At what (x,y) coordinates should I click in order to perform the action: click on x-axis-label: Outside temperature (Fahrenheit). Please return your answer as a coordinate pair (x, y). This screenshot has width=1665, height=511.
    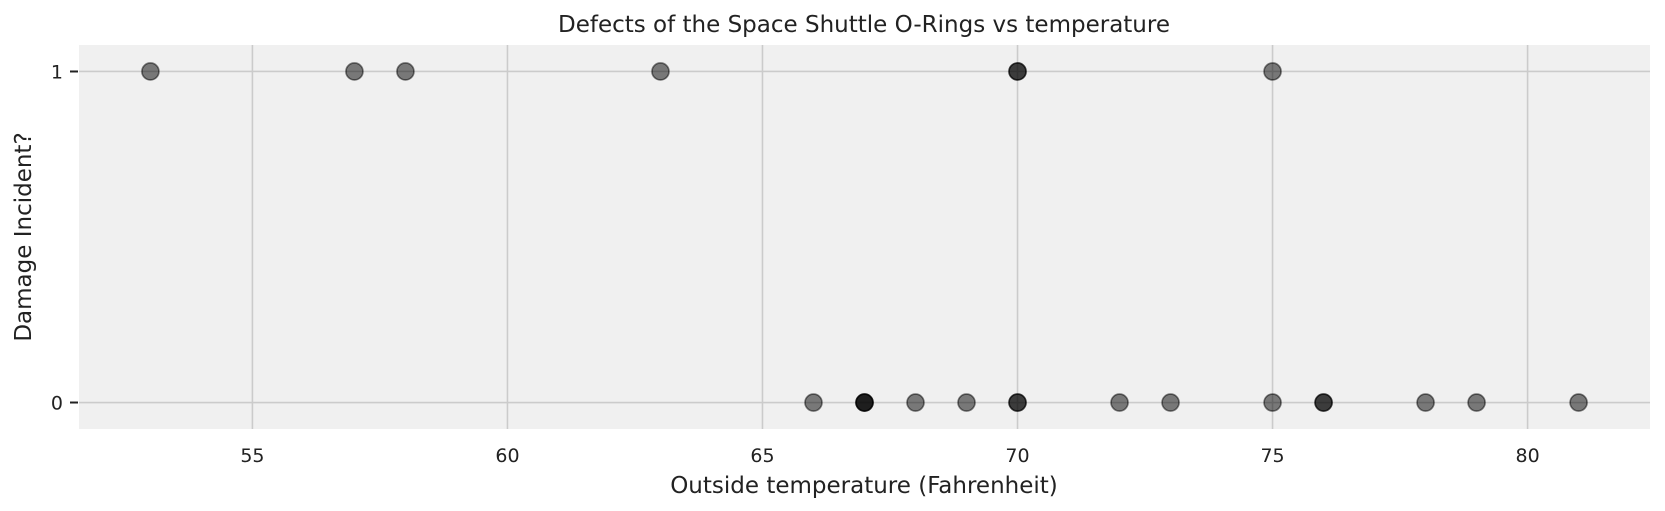
    Looking at the image, I should click on (864, 486).